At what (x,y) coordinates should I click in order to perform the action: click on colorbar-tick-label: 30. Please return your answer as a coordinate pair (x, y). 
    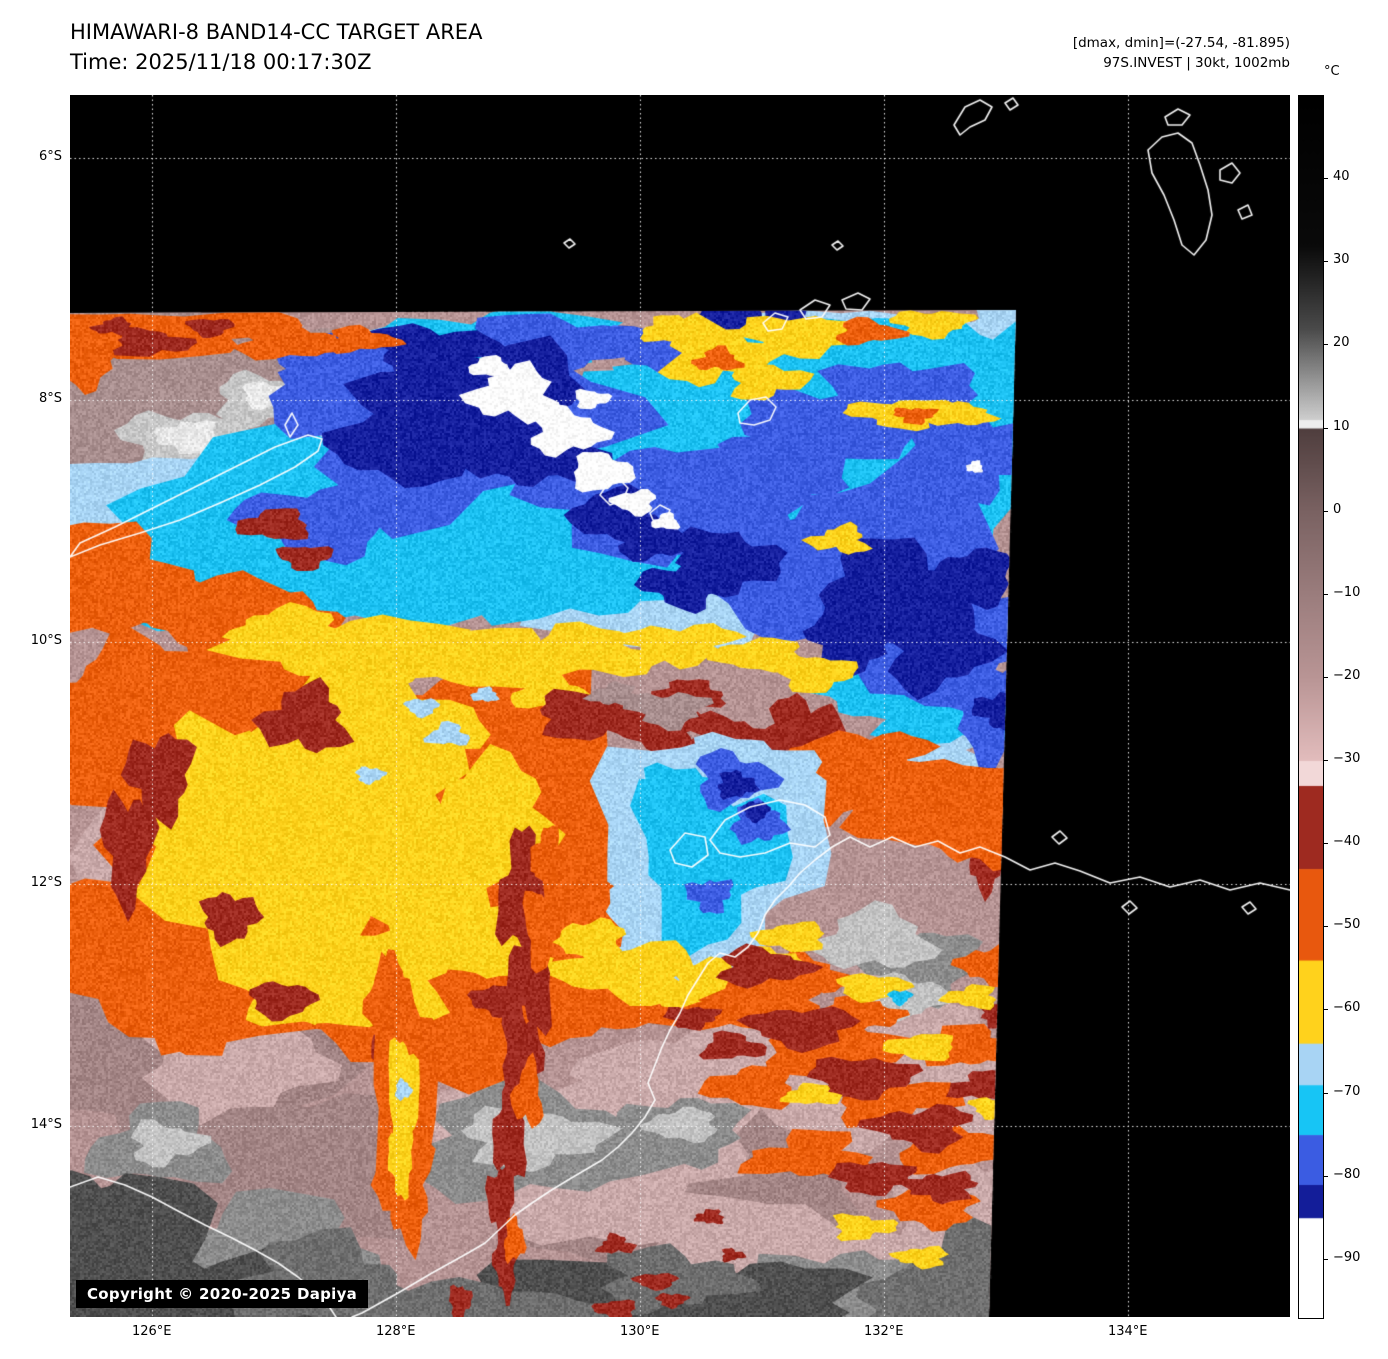
    Looking at the image, I should click on (1341, 260).